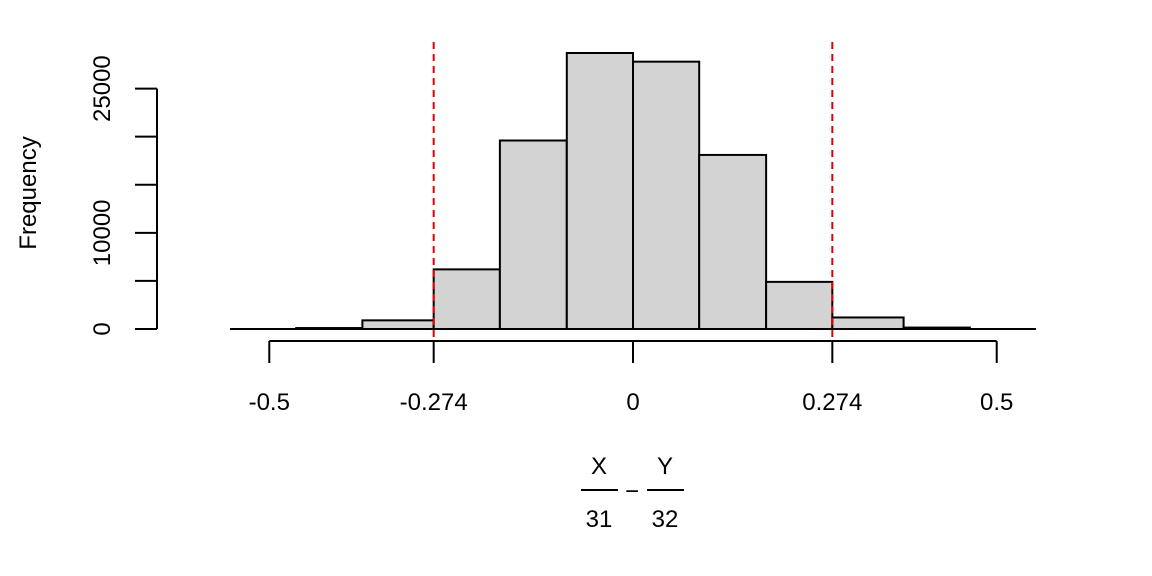 The width and height of the screenshot is (1152, 576). I want to click on x-axis-label: X 31 − Y 32, so click(632, 493).